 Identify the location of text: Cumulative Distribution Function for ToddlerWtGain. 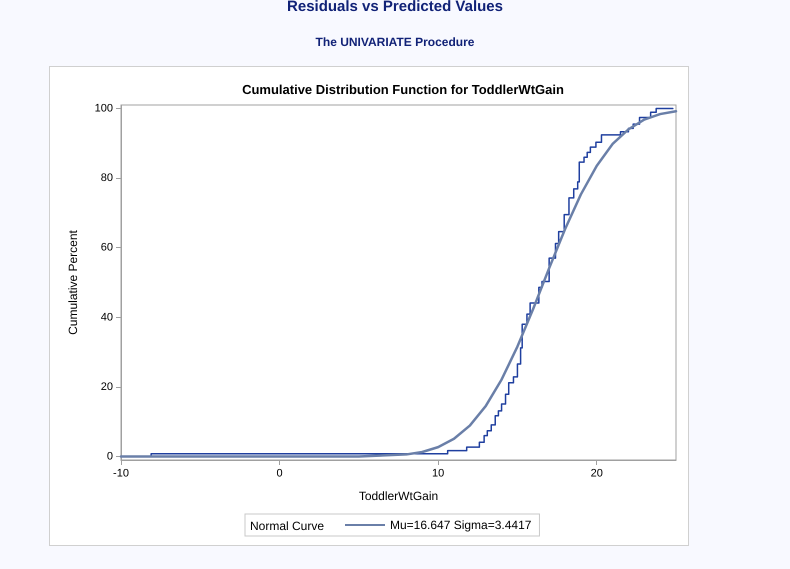
(403, 89).